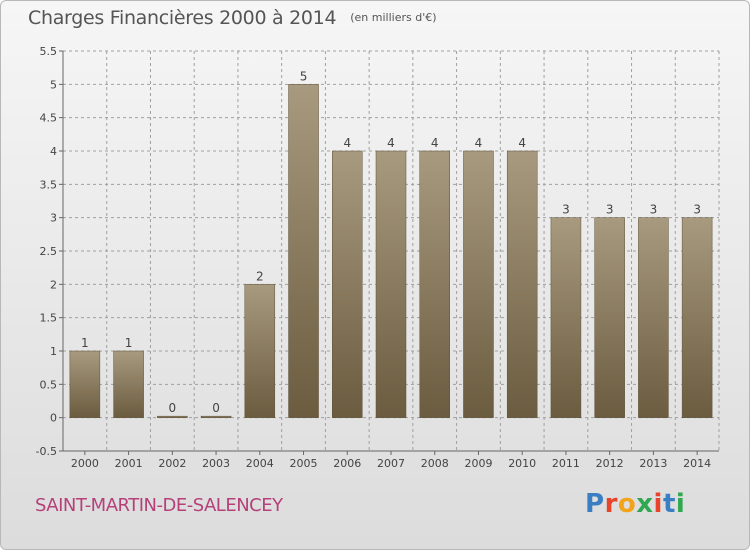 The image size is (750, 550). I want to click on place-name: SAINT-MARTIN-DE-SALENCEY, so click(159, 505).